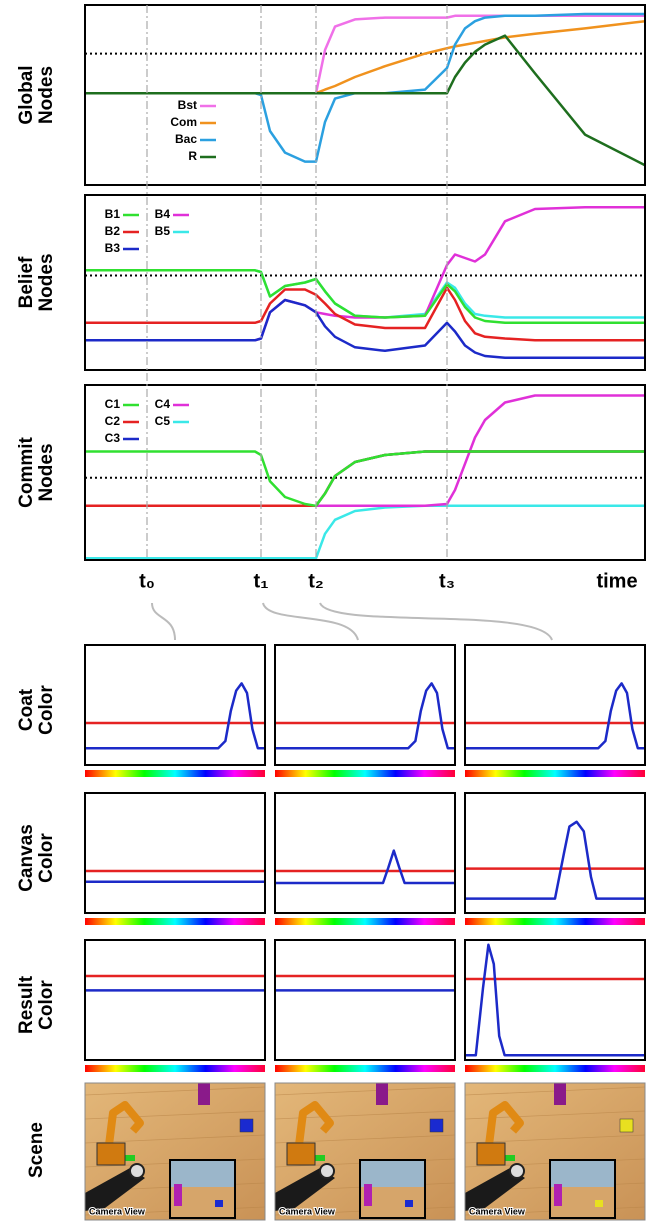 The image size is (670, 1224). Describe the element at coordinates (113, 404) in the screenshot. I see `legend-label: C1` at that location.